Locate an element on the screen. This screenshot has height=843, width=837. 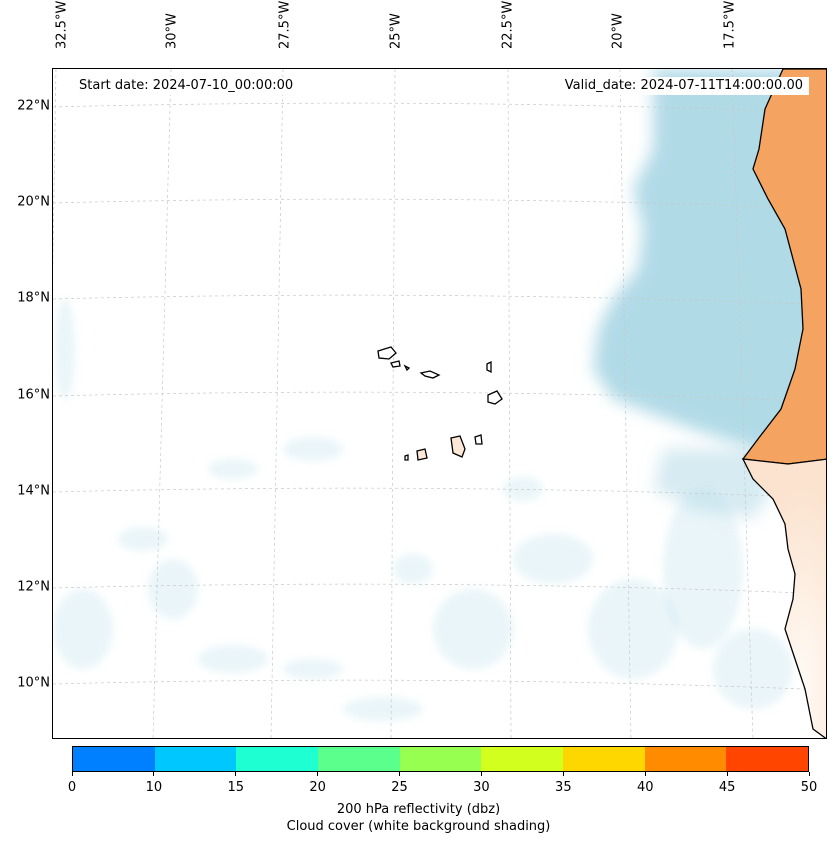
island-boa-vista is located at coordinates (495, 397).